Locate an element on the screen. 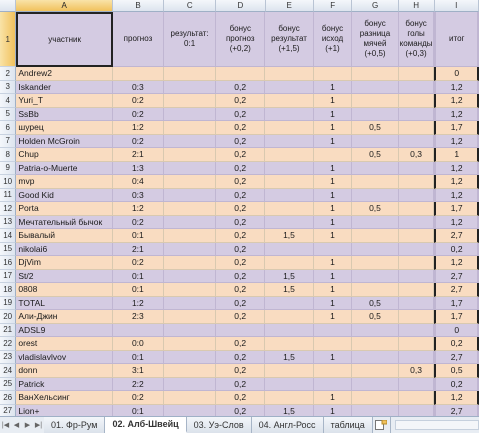  total-cell: 0 is located at coordinates (456, 330).